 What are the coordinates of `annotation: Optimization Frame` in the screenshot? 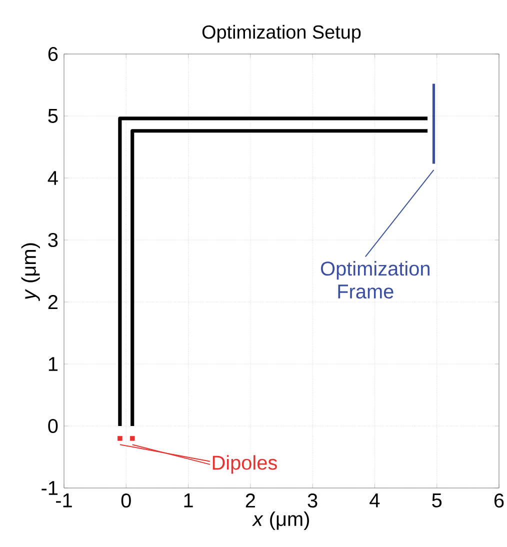 It's located at (375, 280).